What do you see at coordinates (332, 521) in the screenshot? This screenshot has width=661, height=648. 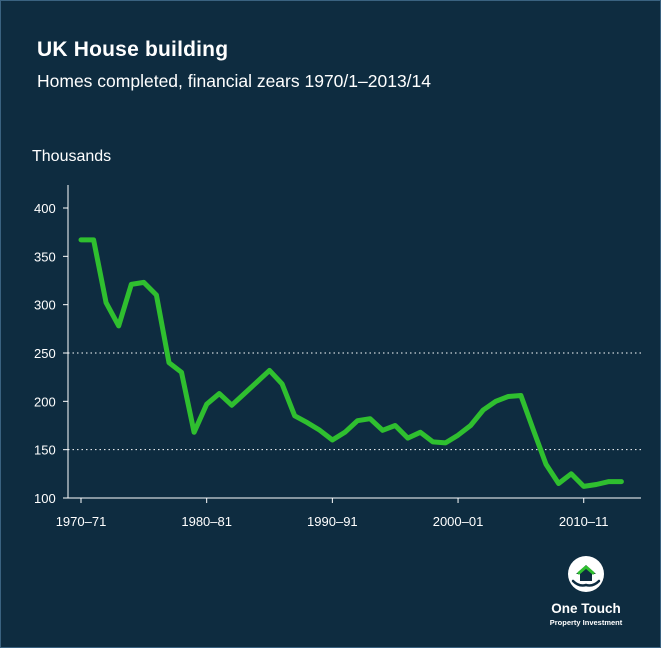 I see `x-tick-label: 1990–91` at bounding box center [332, 521].